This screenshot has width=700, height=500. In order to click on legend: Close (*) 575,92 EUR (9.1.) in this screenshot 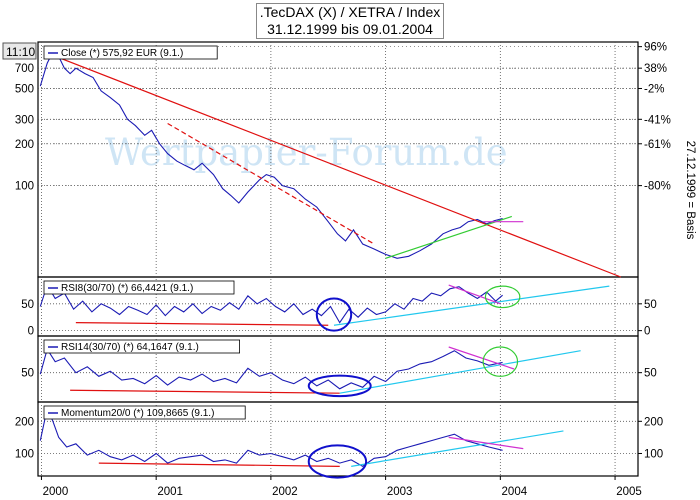, I will do `click(130, 52)`.